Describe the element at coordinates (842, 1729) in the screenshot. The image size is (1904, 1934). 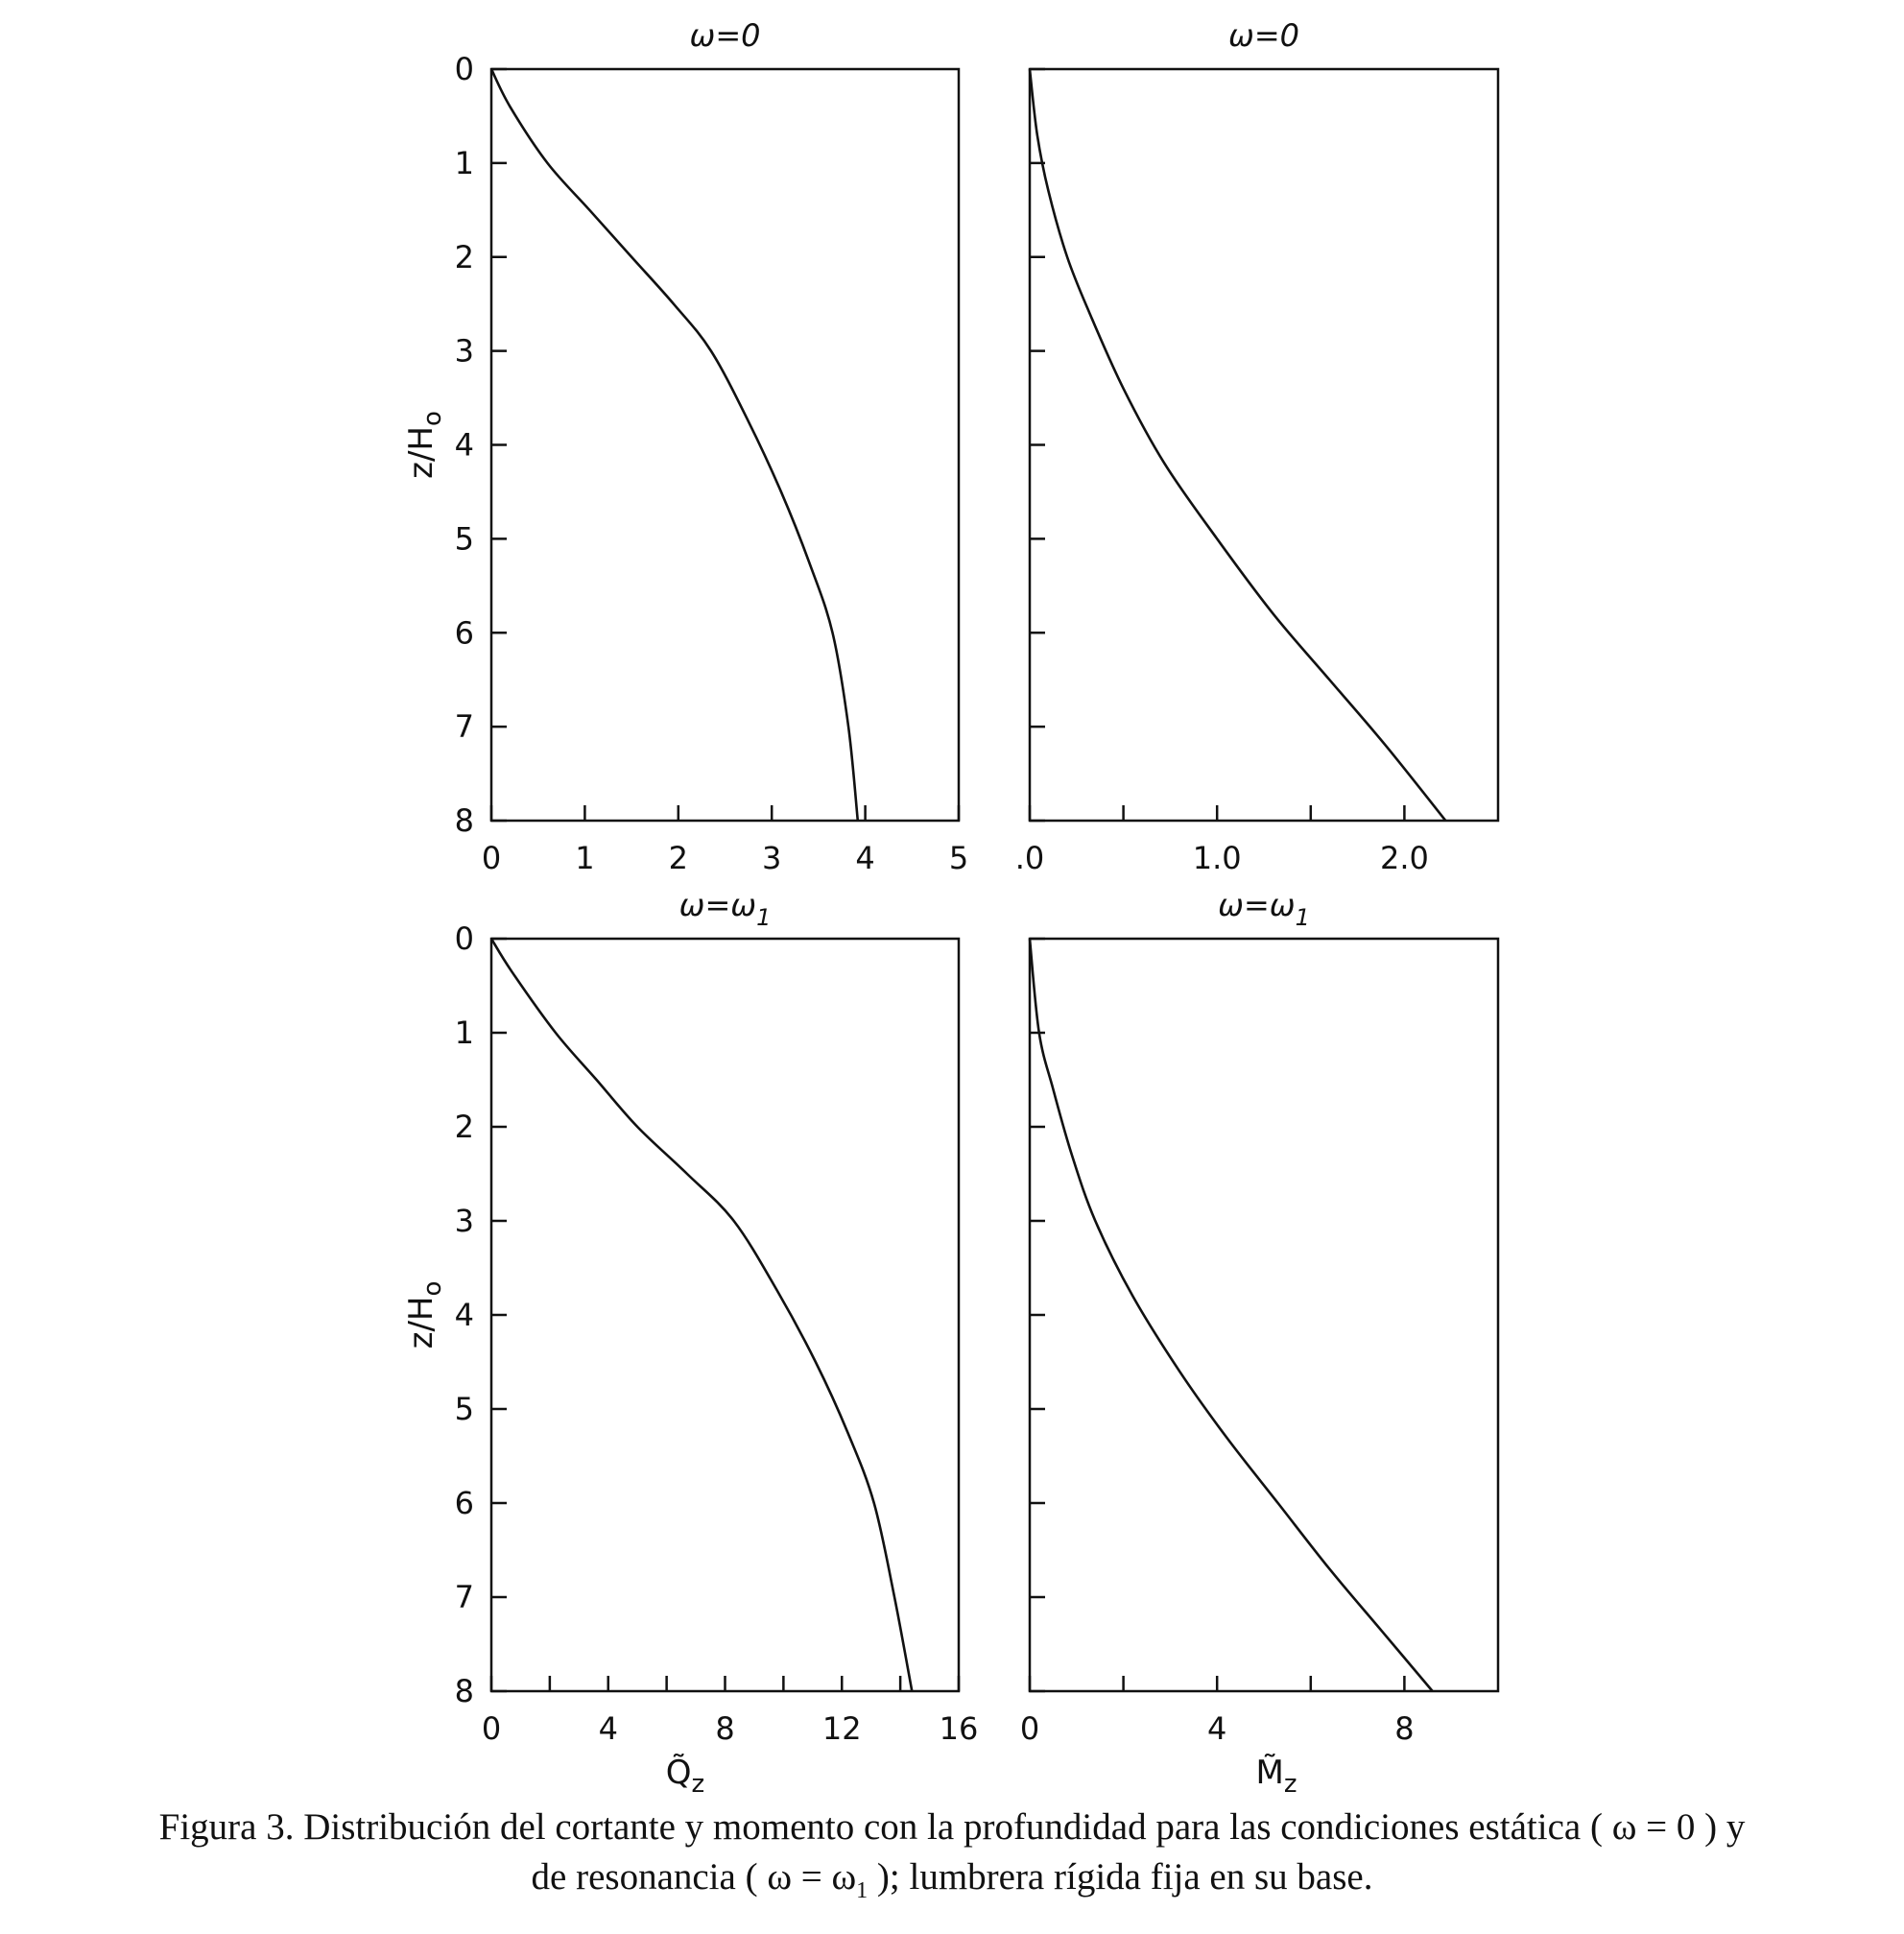
I see `x-tick-label: 12` at that location.